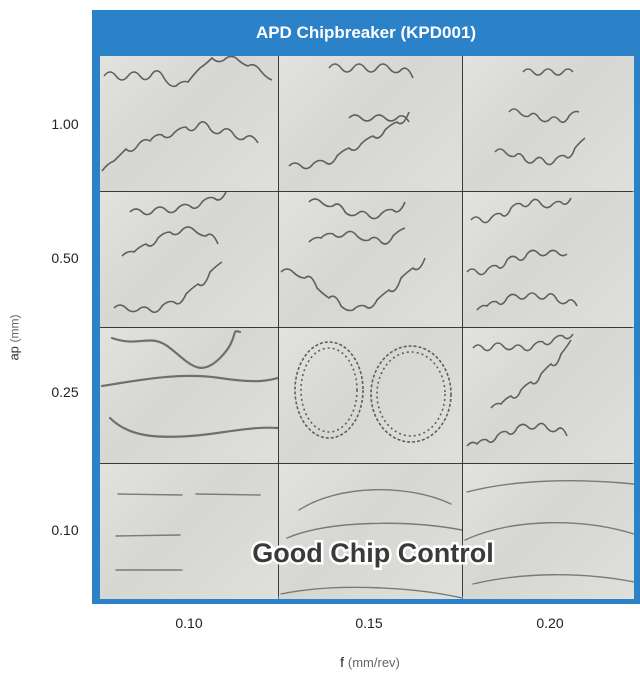 The height and width of the screenshot is (679, 640). Describe the element at coordinates (370, 395) in the screenshot. I see `chip-photo-ap025-f015` at that location.